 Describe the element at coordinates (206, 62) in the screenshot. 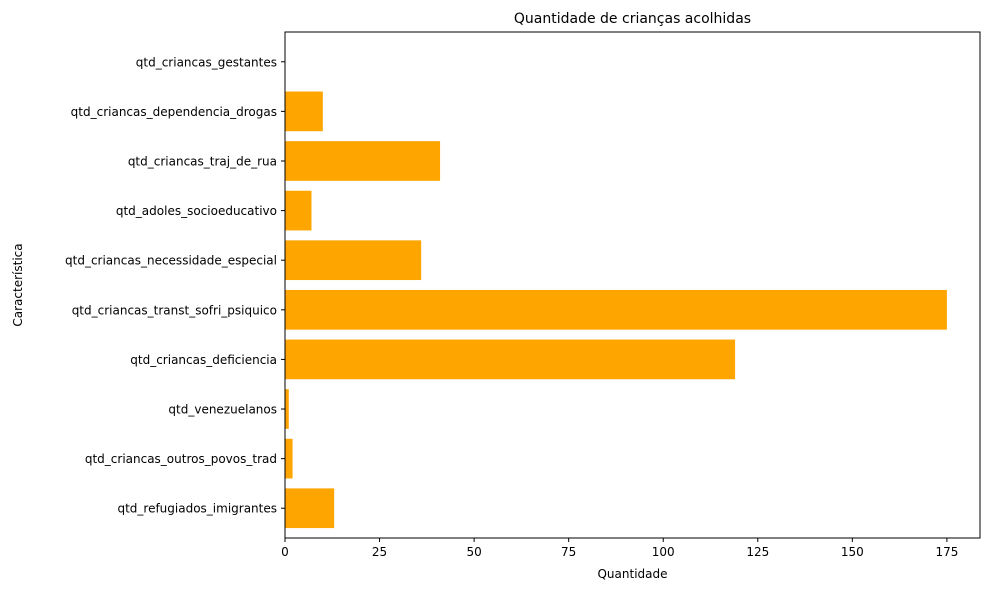

I see `y-tick-label: qtd_criancas_gestantes` at that location.